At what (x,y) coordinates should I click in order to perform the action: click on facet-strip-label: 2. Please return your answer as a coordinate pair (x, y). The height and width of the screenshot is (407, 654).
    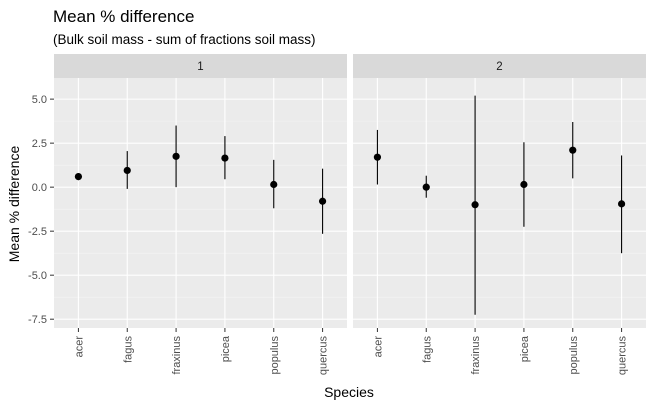
    Looking at the image, I should click on (499, 67).